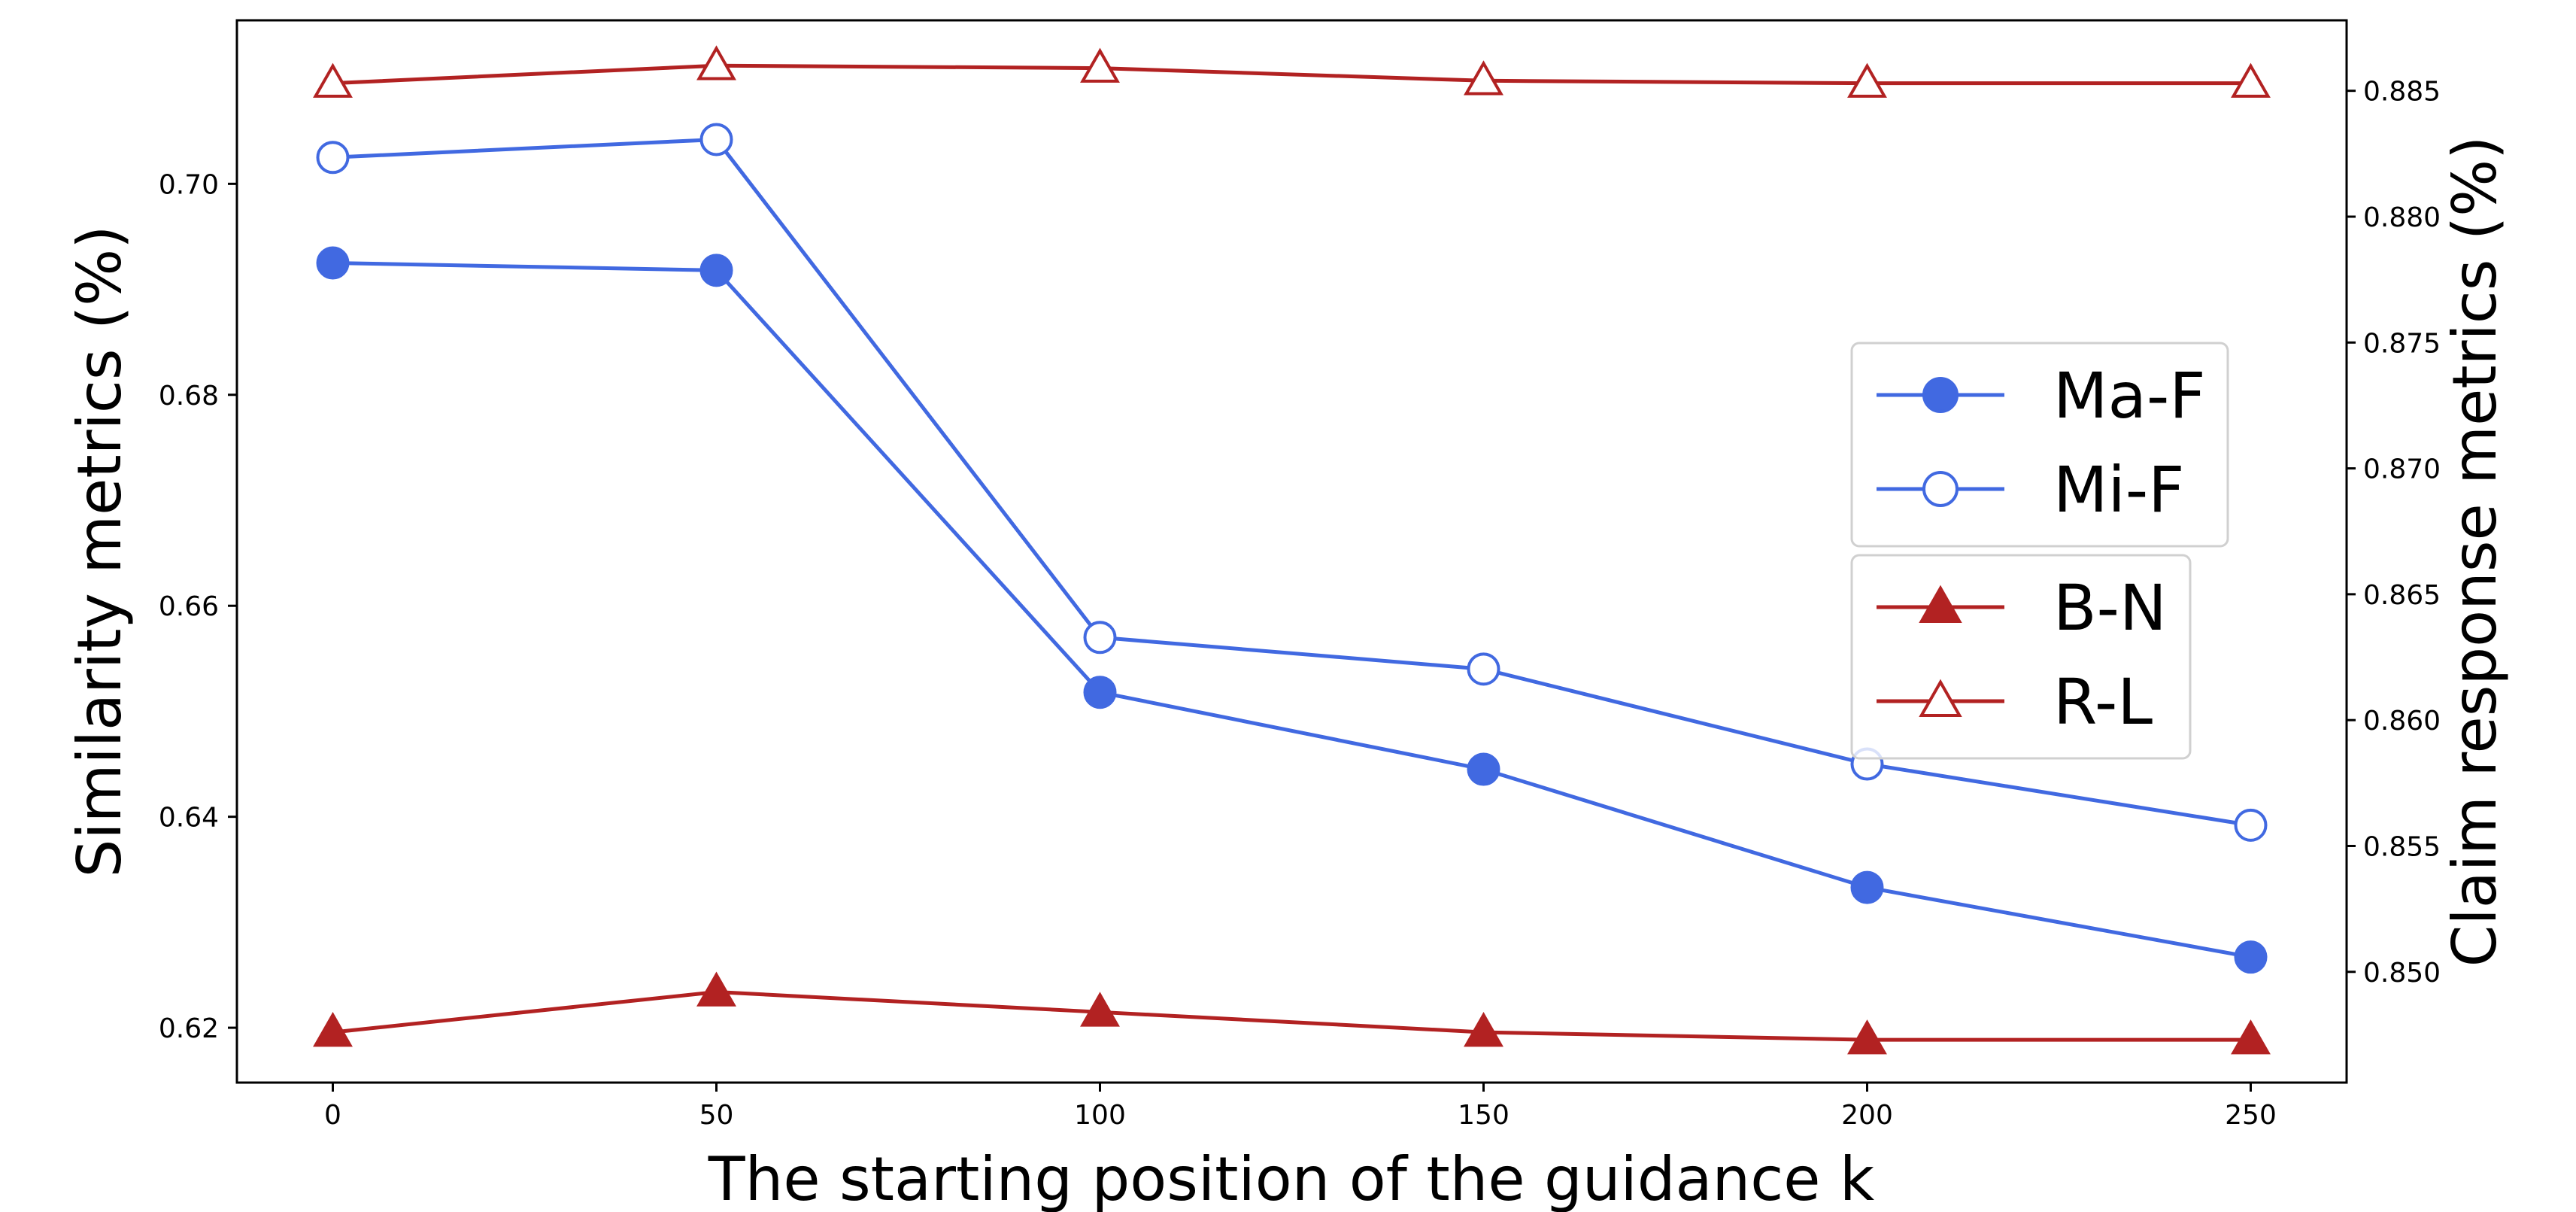 This screenshot has width=2576, height=1212. Describe the element at coordinates (2402, 846) in the screenshot. I see `right-y-tick-label: 0.855` at that location.